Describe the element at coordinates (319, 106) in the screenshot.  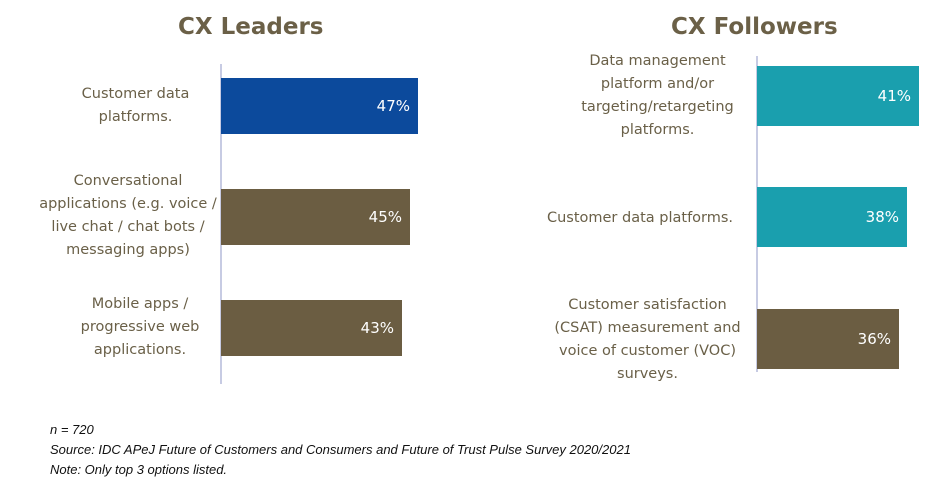
I see `leaders-bar-1: 47%` at that location.